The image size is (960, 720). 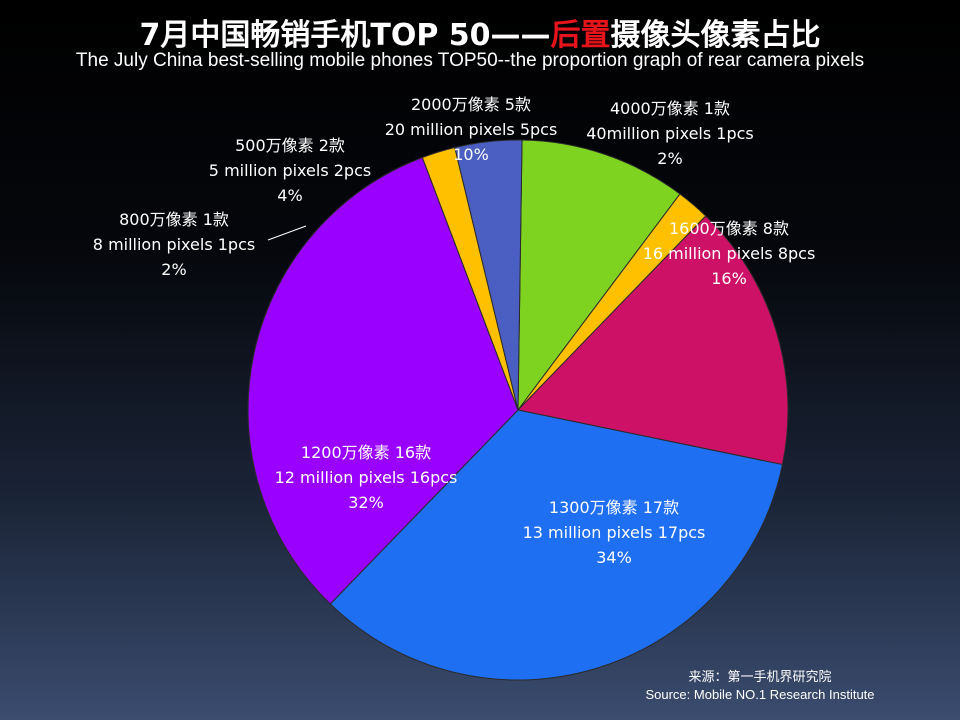 What do you see at coordinates (174, 219) in the screenshot?
I see `label-800-zh: 800万像素 1款` at bounding box center [174, 219].